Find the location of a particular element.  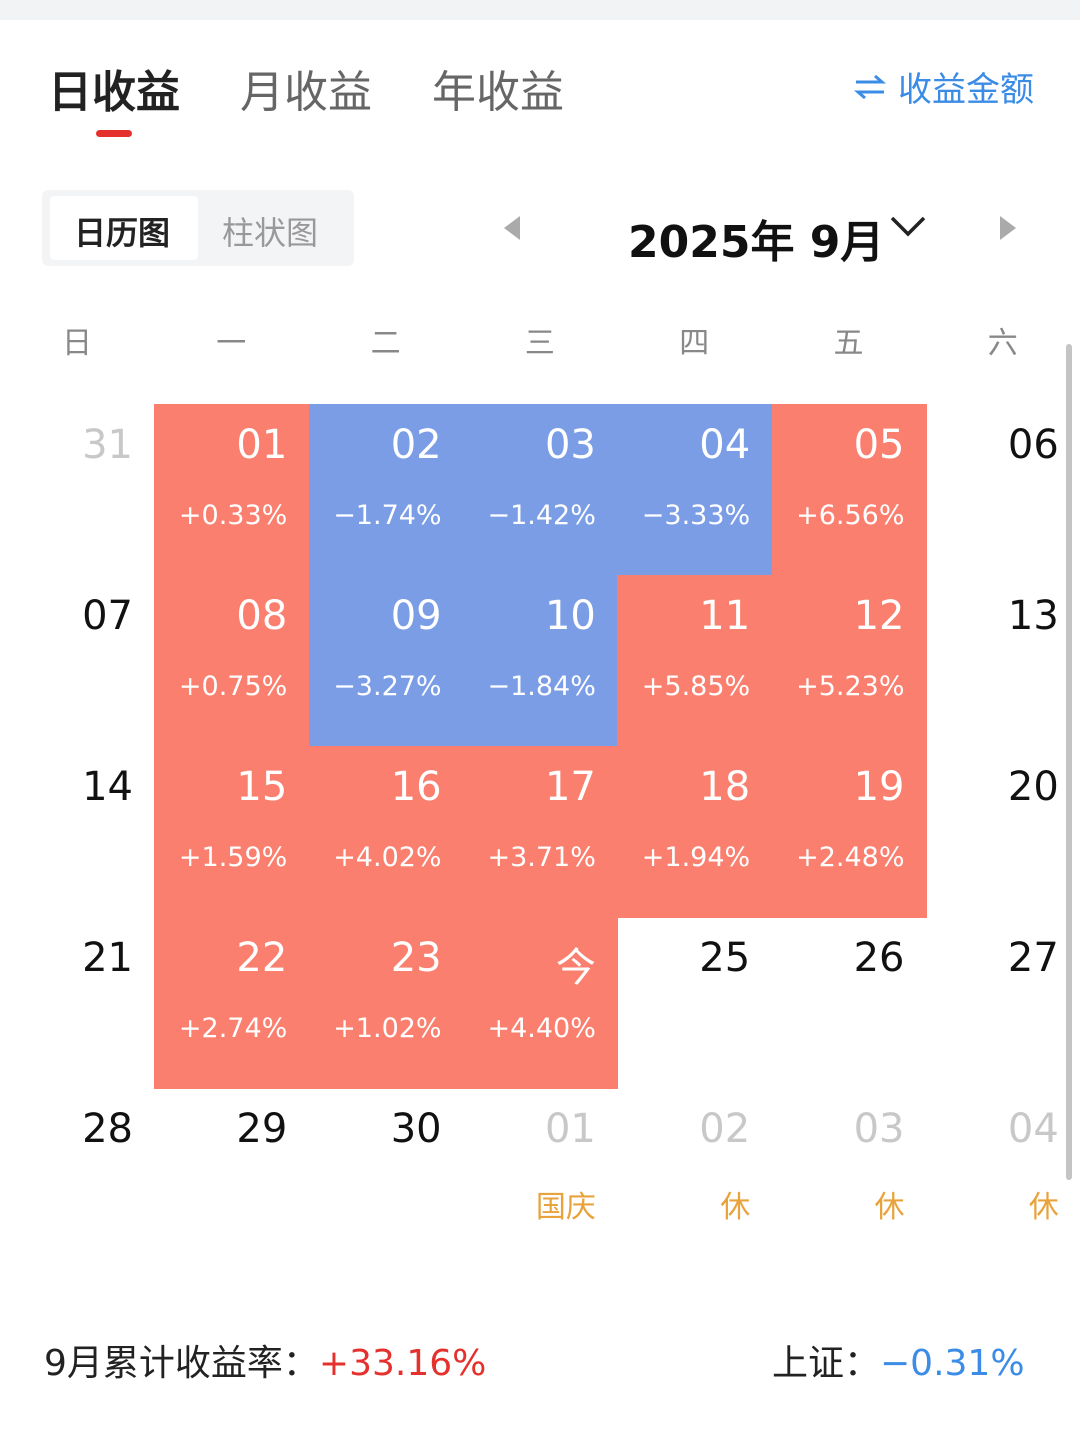

amount-toggle: 收益金额 is located at coordinates (944, 86).